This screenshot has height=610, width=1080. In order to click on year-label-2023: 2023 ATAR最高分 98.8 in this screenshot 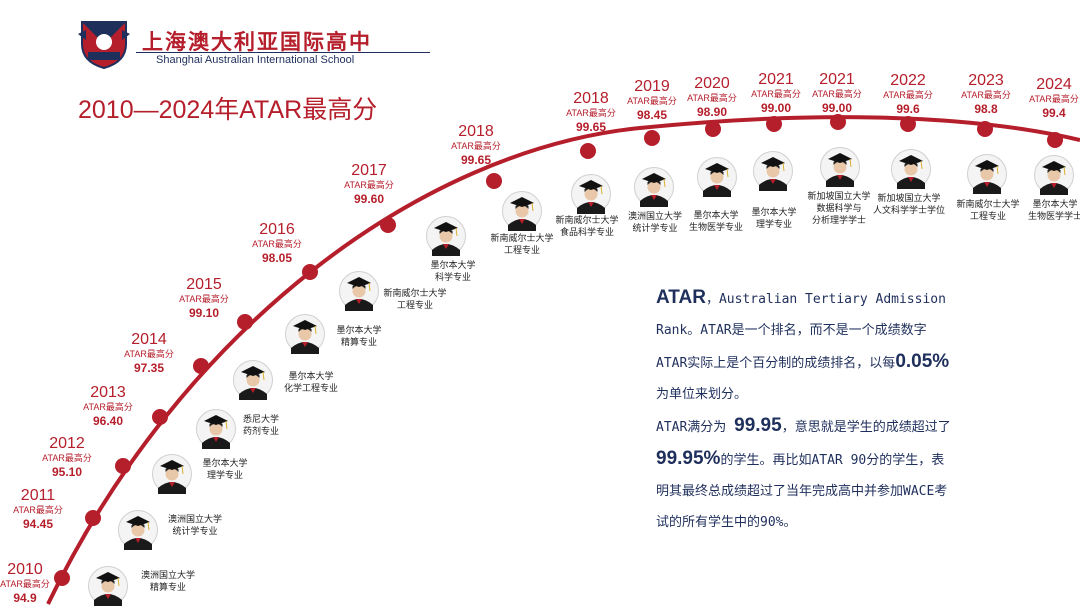, I will do `click(986, 94)`.